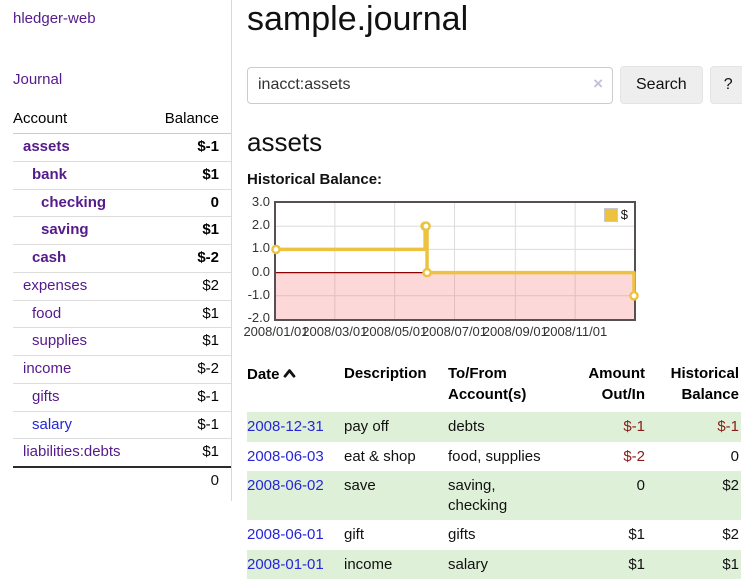 This screenshot has width=742, height=582. I want to click on accounts-cell: gifts, so click(462, 535).